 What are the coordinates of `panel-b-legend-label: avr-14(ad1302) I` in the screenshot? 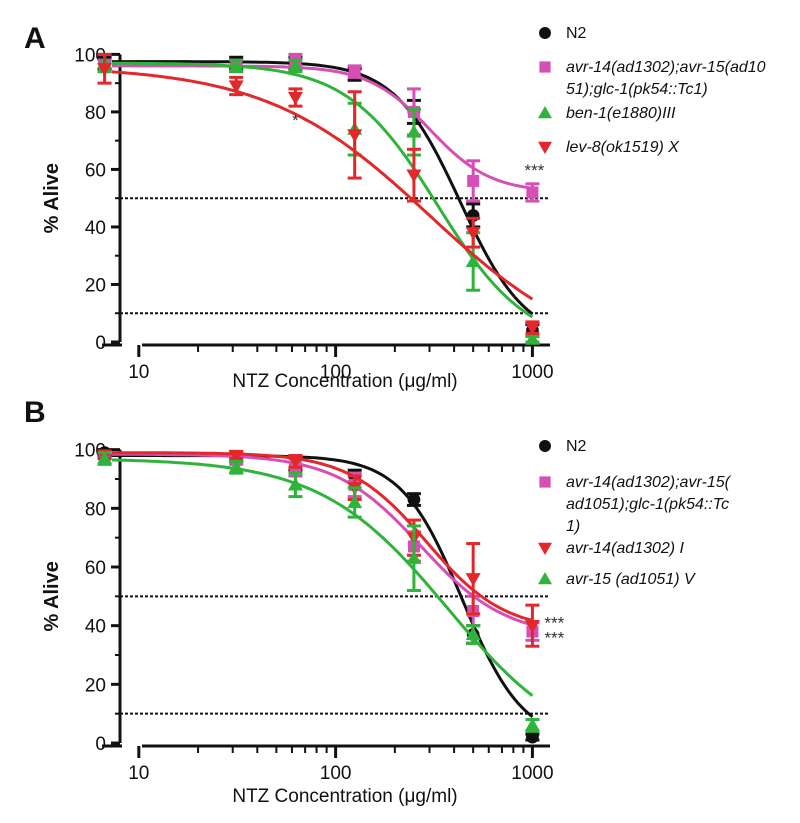 It's located at (625, 548).